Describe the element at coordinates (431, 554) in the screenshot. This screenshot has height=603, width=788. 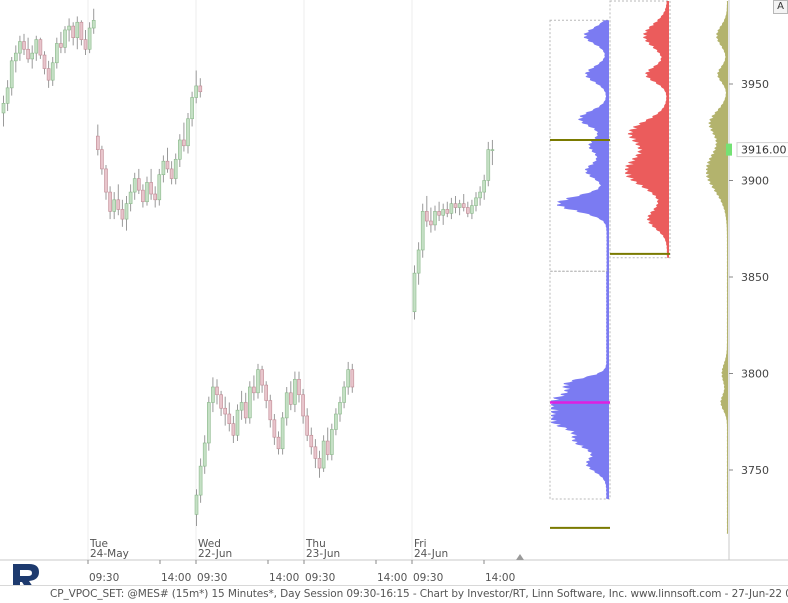
I see `day-label-date: 24-Jun` at that location.